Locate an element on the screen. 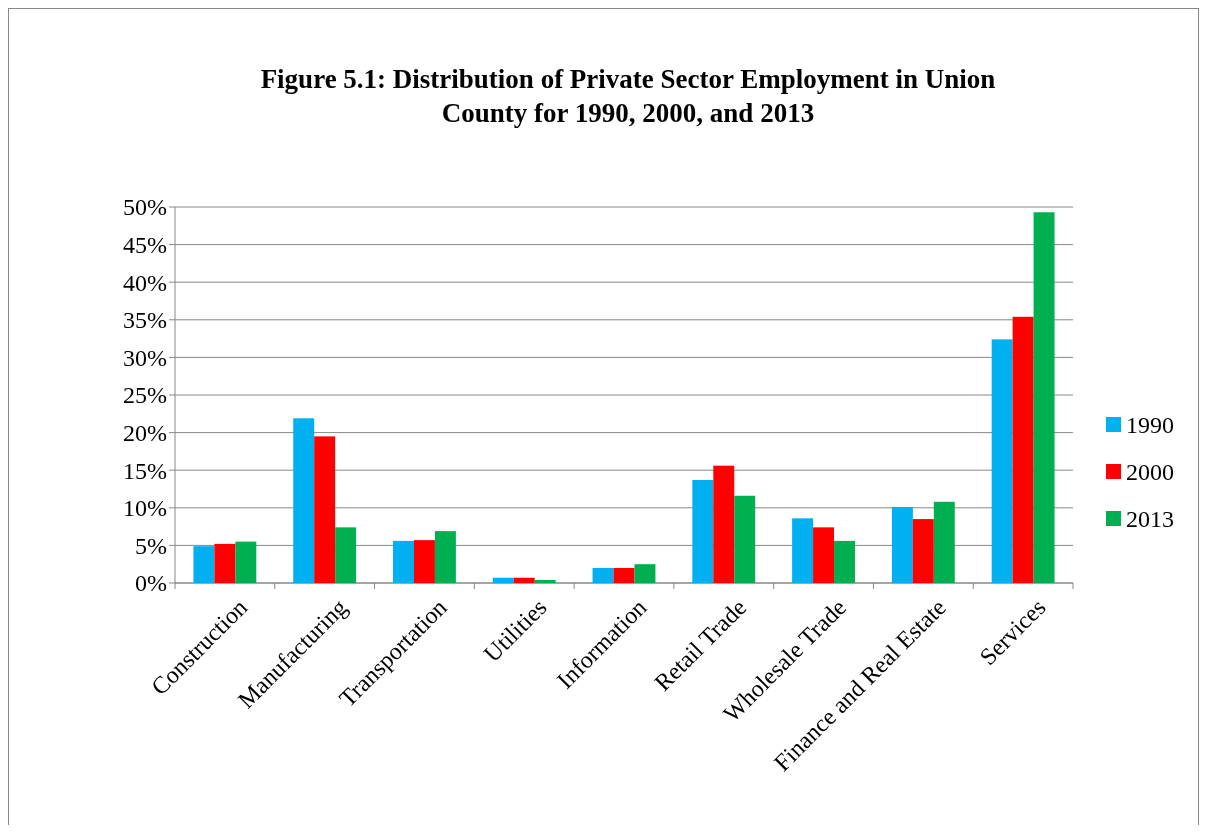  y-tick-label: 40% is located at coordinates (145, 282).